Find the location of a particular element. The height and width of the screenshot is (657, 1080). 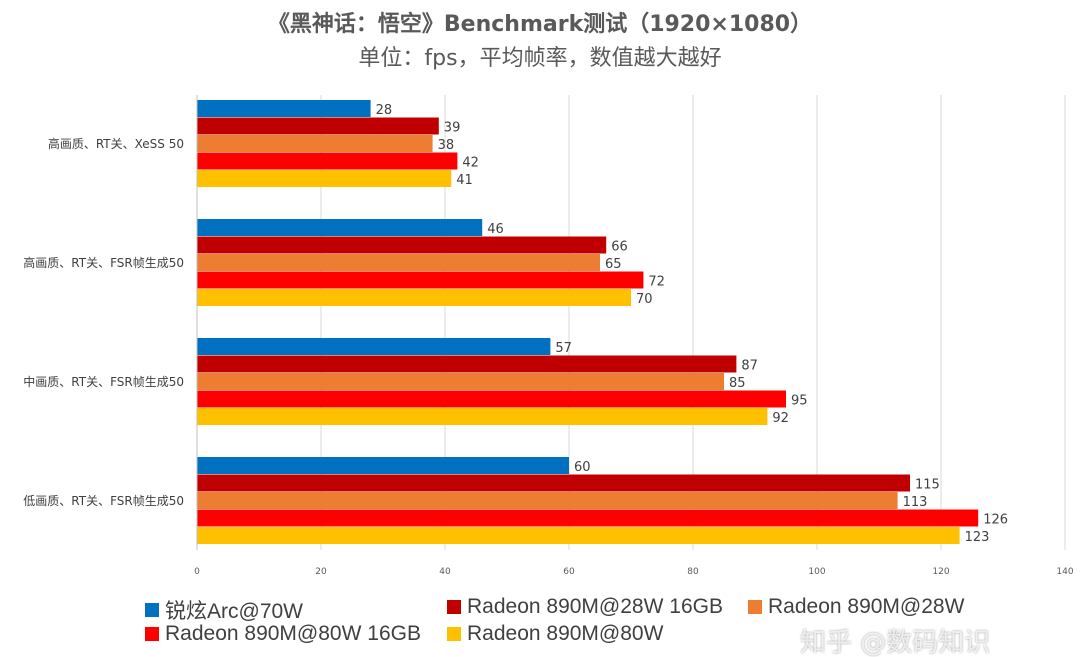

x-tick-label: 80 is located at coordinates (693, 572).